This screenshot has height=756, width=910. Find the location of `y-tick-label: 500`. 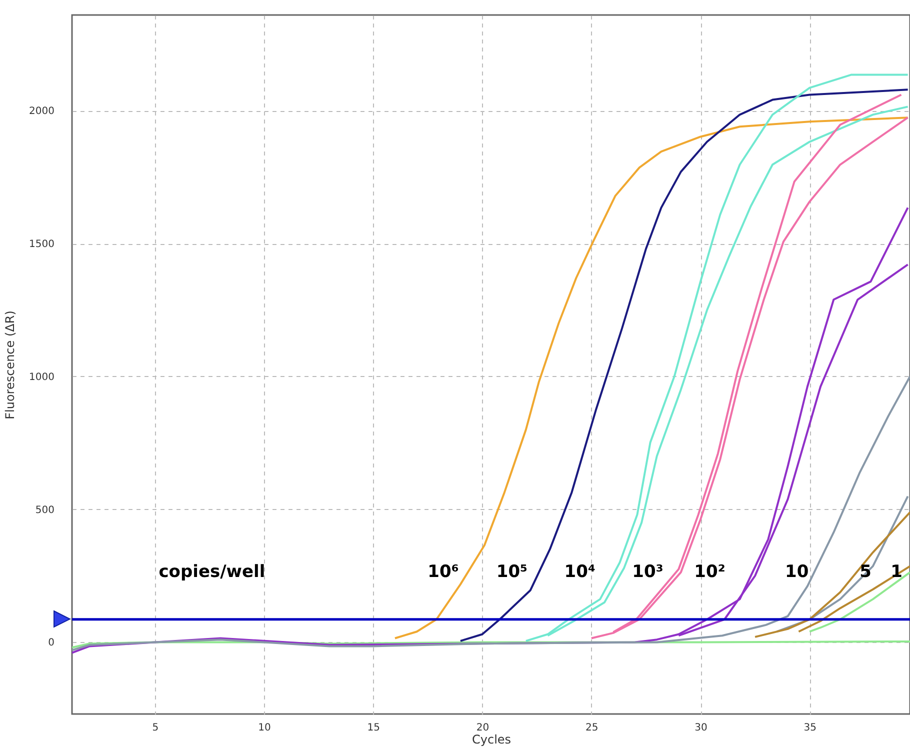

y-tick-label: 500 is located at coordinates (44, 510).